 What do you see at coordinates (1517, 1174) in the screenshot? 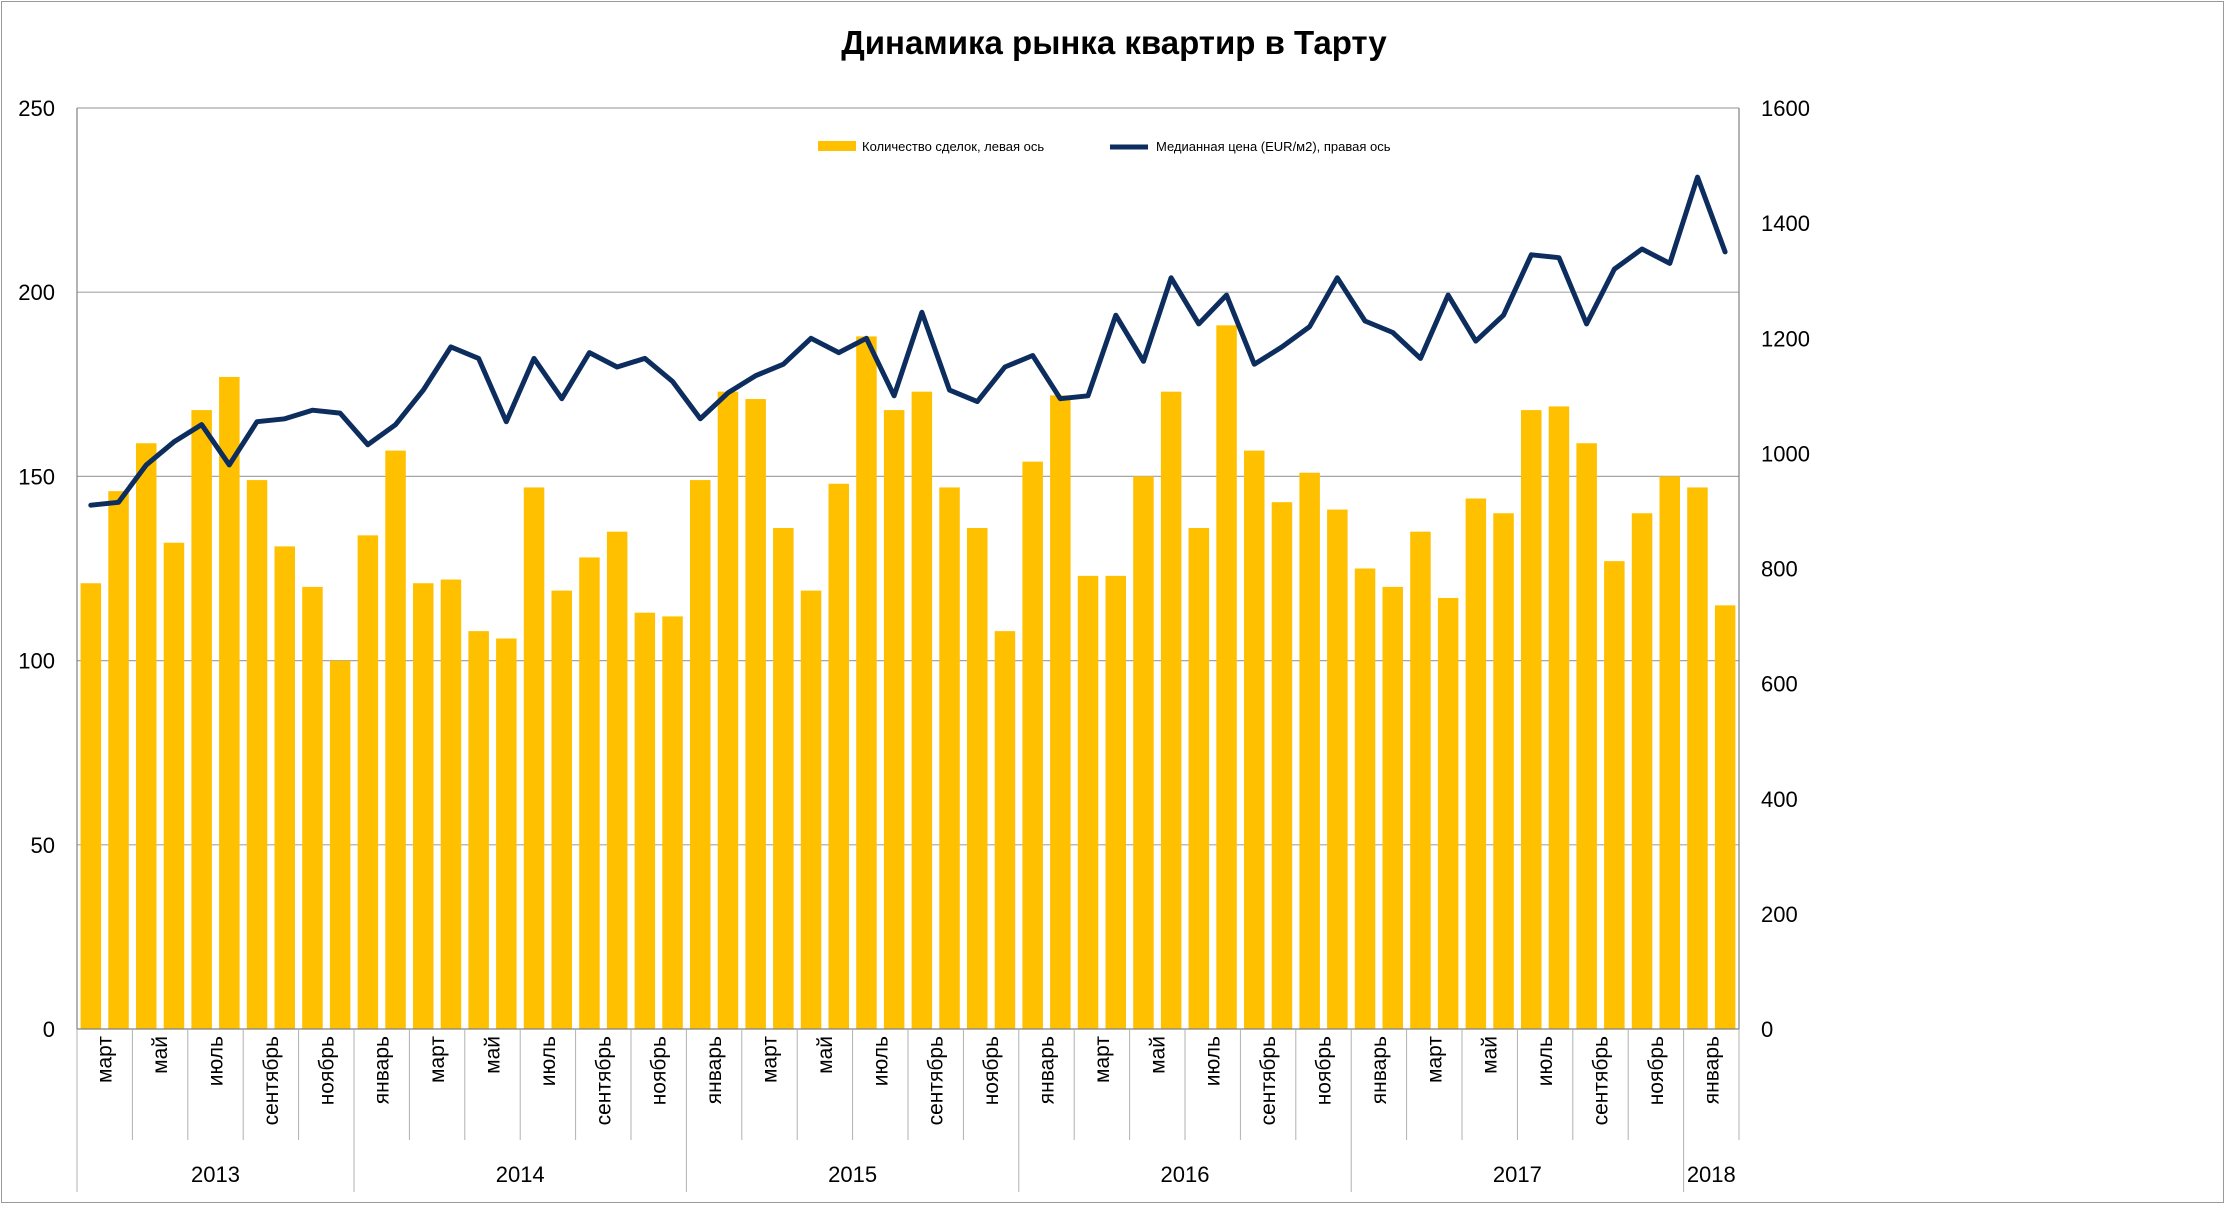
I see `year-label: 2017` at bounding box center [1517, 1174].